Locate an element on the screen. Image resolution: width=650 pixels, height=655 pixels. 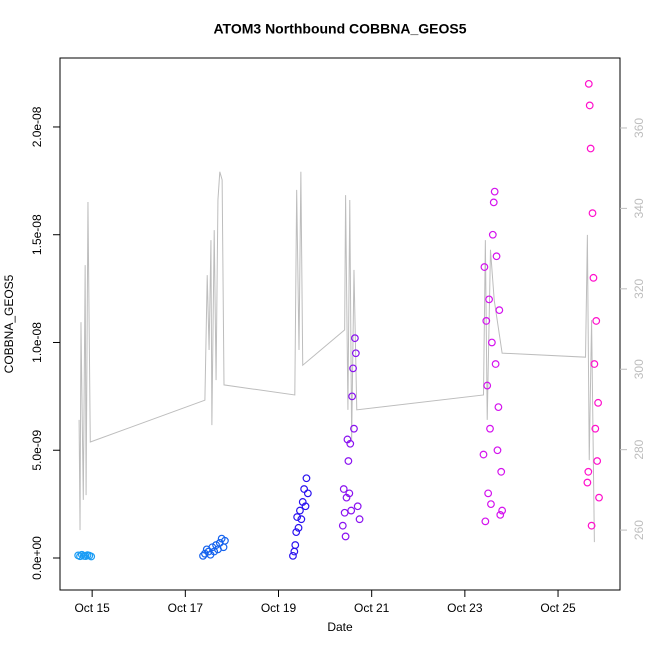
y-tick-label: 1.0e-08 is located at coordinates (37, 342).